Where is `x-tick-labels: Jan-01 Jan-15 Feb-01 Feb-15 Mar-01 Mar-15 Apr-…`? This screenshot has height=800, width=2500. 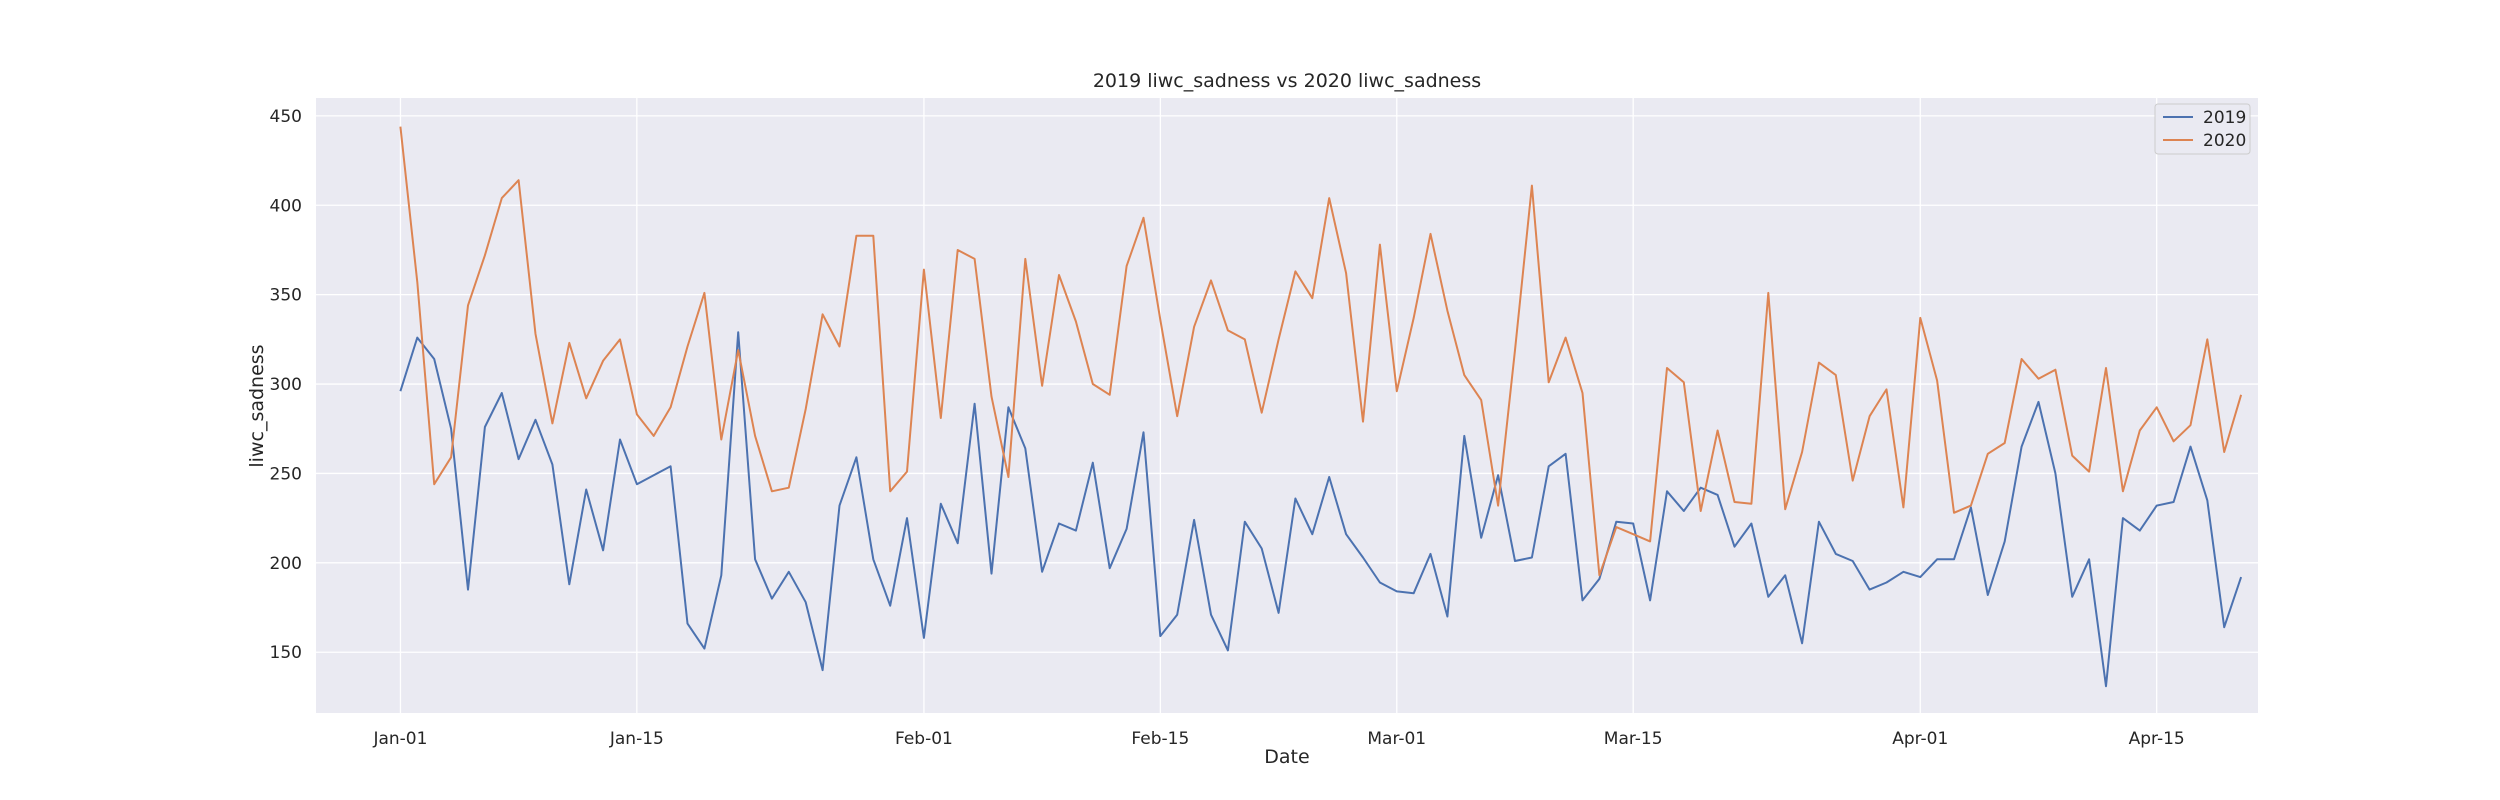
x-tick-labels: Jan-01 Jan-15 Feb-01 Feb-15 Mar-01 Mar-15 Apr-… is located at coordinates (1278, 739).